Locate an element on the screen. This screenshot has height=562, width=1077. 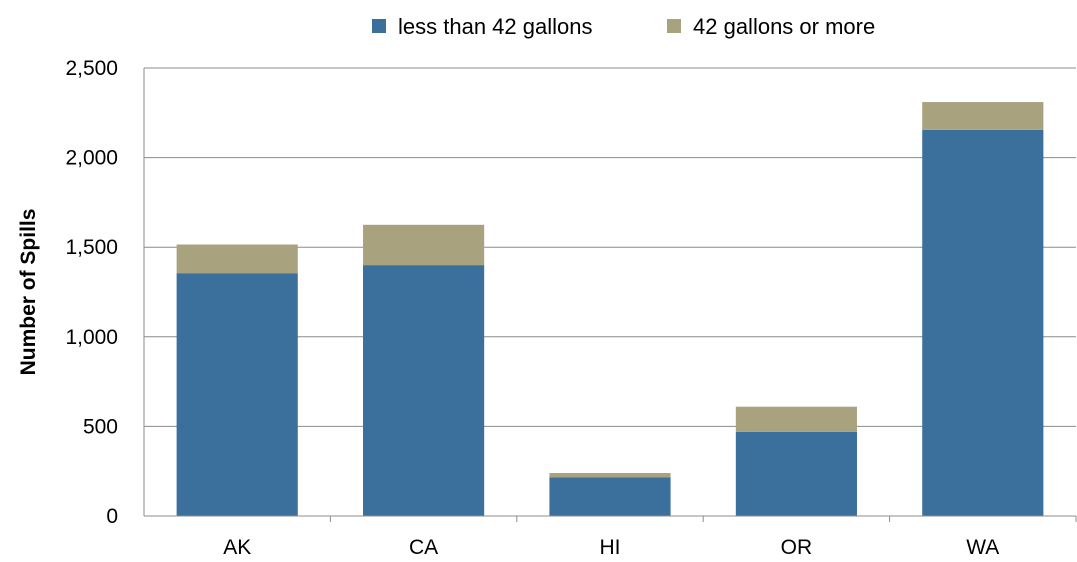
y-tick-label: 0 is located at coordinates (112, 516).